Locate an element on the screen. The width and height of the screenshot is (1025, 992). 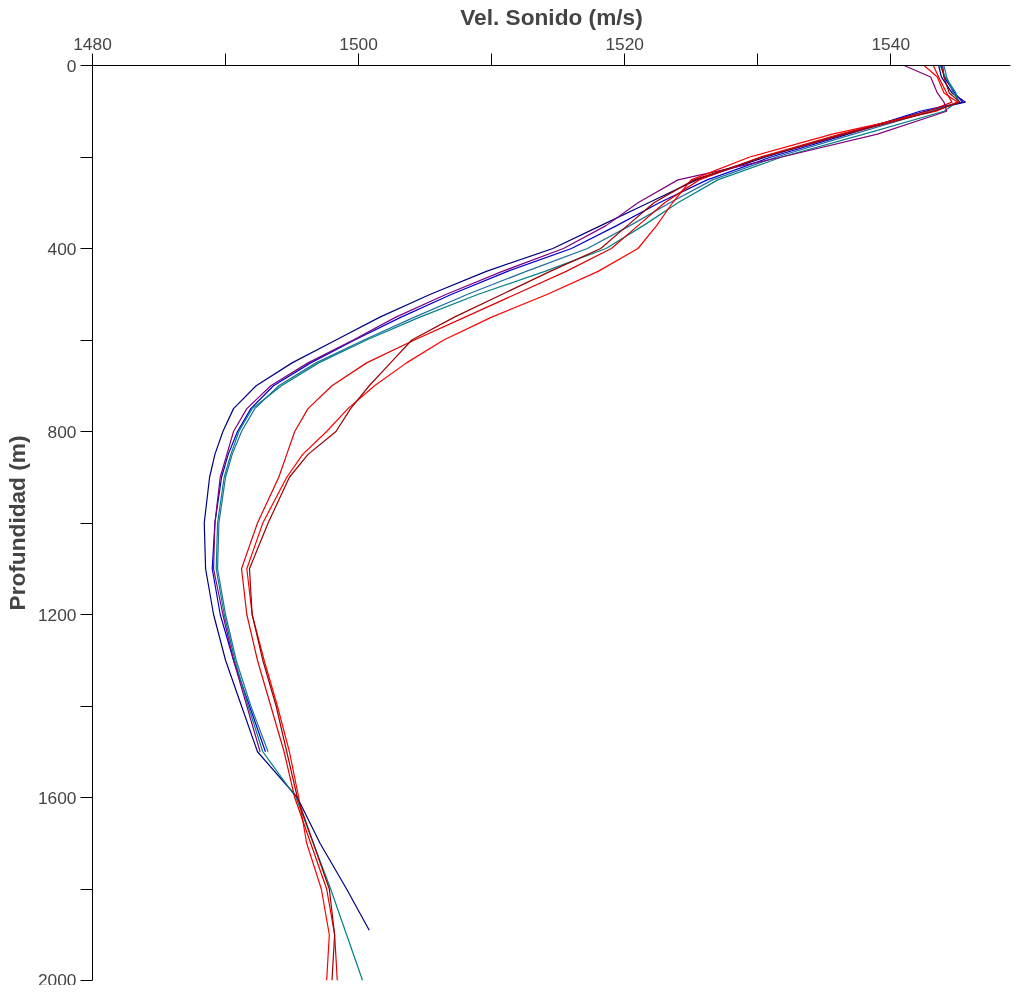
x-tick-label: 1520 is located at coordinates (624, 43).